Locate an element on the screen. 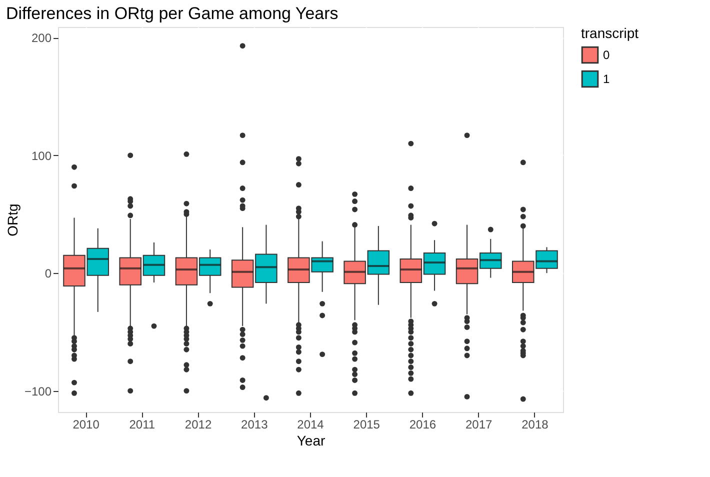  y-tick-label: 200 is located at coordinates (41, 38).